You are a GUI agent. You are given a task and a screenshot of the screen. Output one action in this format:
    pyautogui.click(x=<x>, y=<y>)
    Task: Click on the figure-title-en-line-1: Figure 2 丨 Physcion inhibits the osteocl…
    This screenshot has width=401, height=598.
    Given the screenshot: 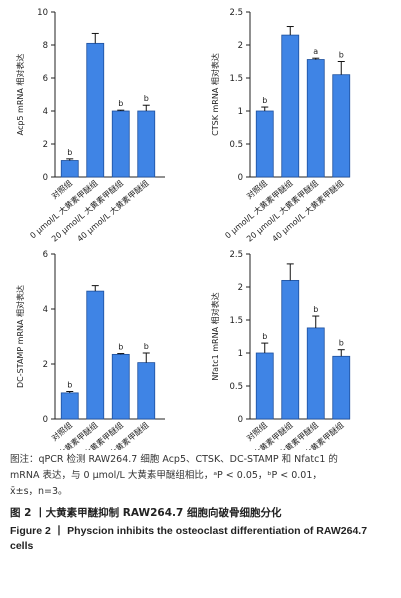 What is the action you would take?
    pyautogui.click(x=189, y=531)
    